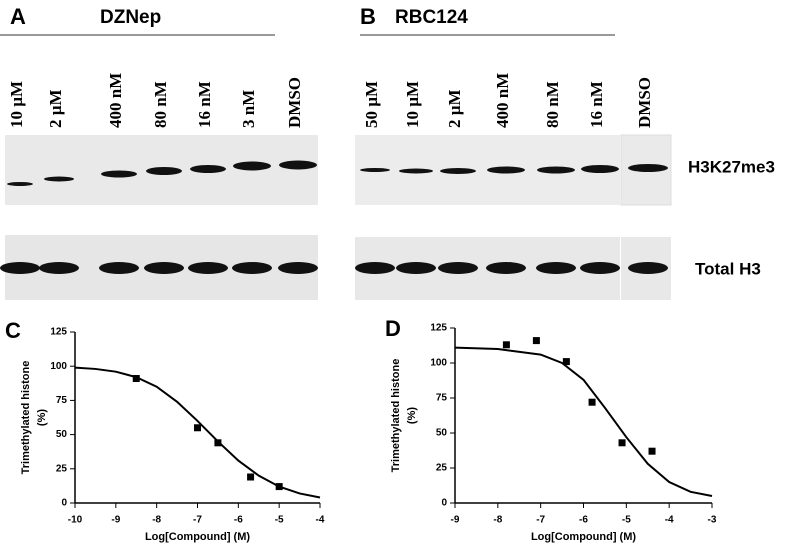  What do you see at coordinates (431, 17) in the screenshot?
I see `panel-title: RBC124` at bounding box center [431, 17].